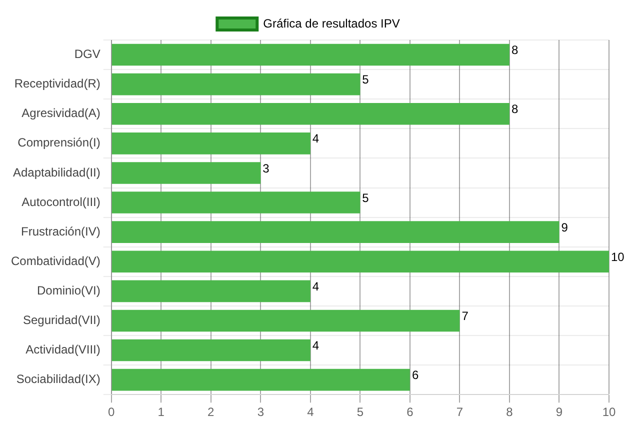  I want to click on x-tick-label: 7, so click(460, 412).